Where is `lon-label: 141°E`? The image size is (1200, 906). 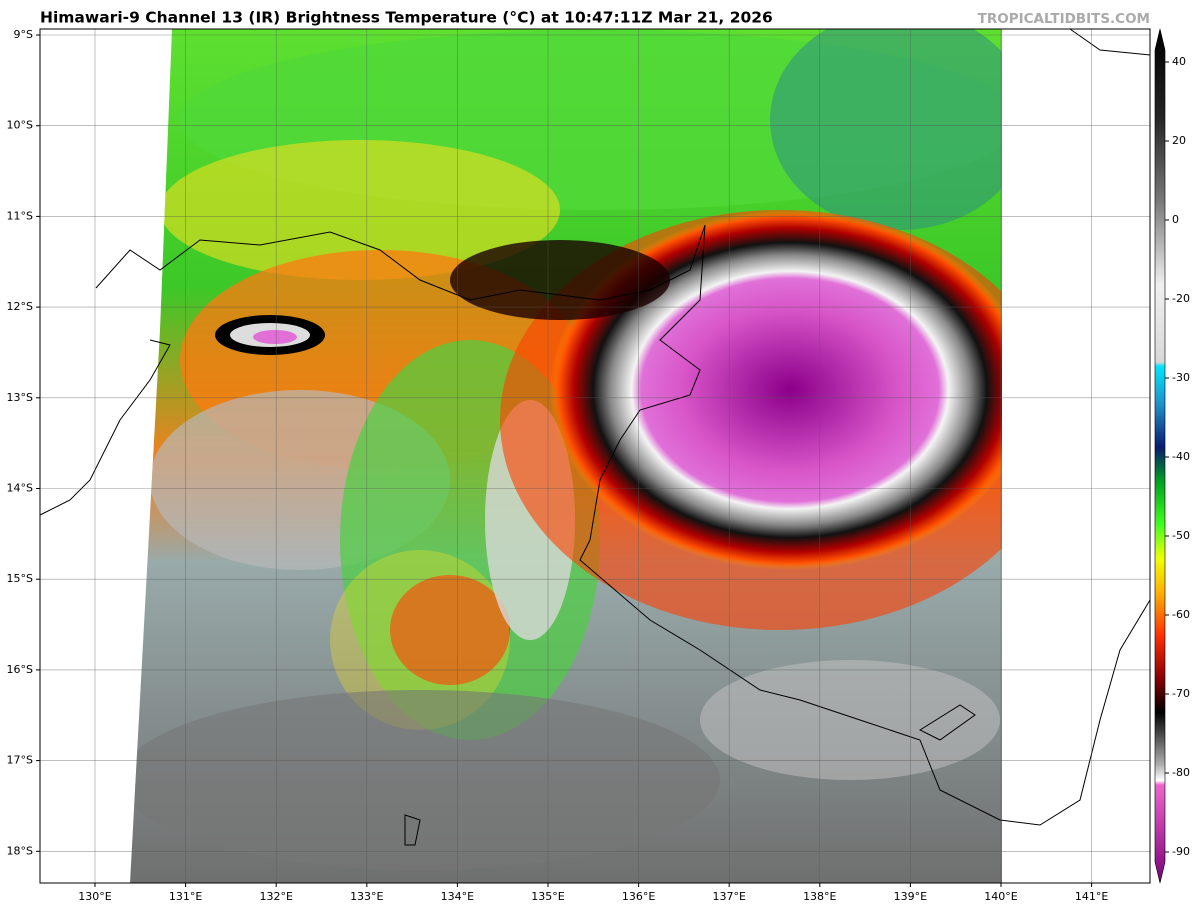
lon-label: 141°E is located at coordinates (1091, 896).